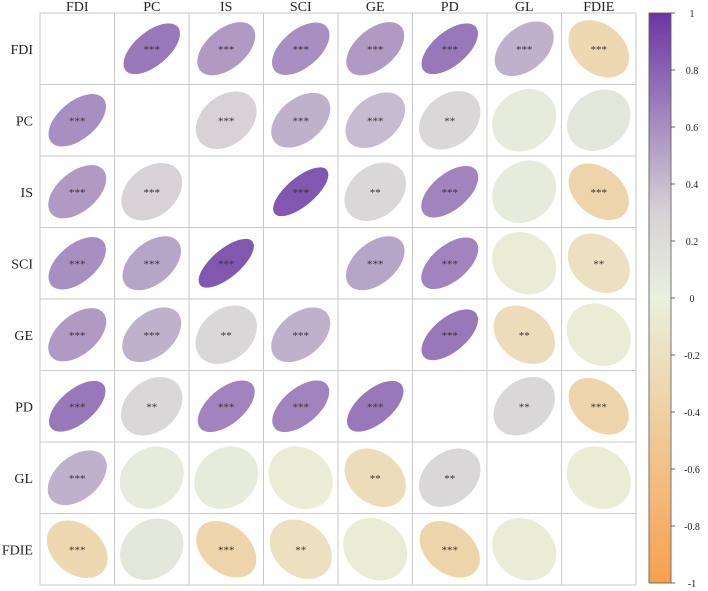 This screenshot has width=708, height=591. Describe the element at coordinates (674, 299) in the screenshot. I see `colorbar-legend: 1 0.8 0.6 0.4 0.2 0 -0.2 -0.4 -0.6 -0.8 -1` at that location.